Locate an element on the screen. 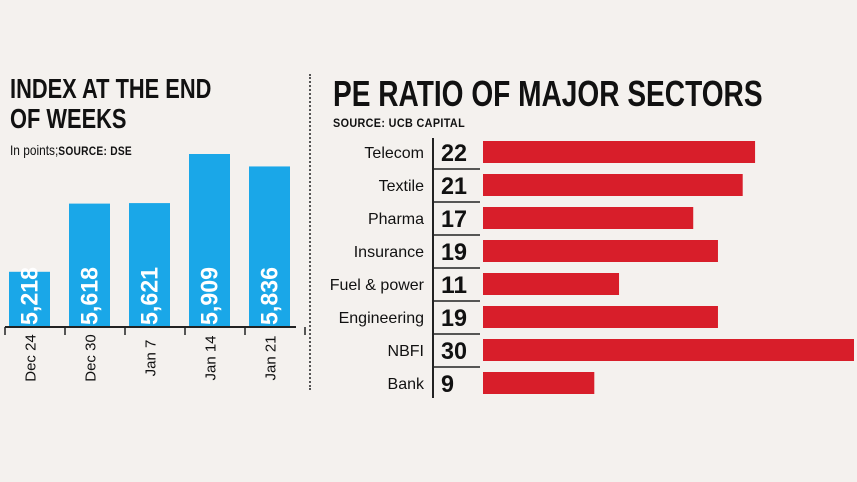 The image size is (857, 482). left-chart-subtitle: In points;SOURCE: DSE is located at coordinates (71, 150).